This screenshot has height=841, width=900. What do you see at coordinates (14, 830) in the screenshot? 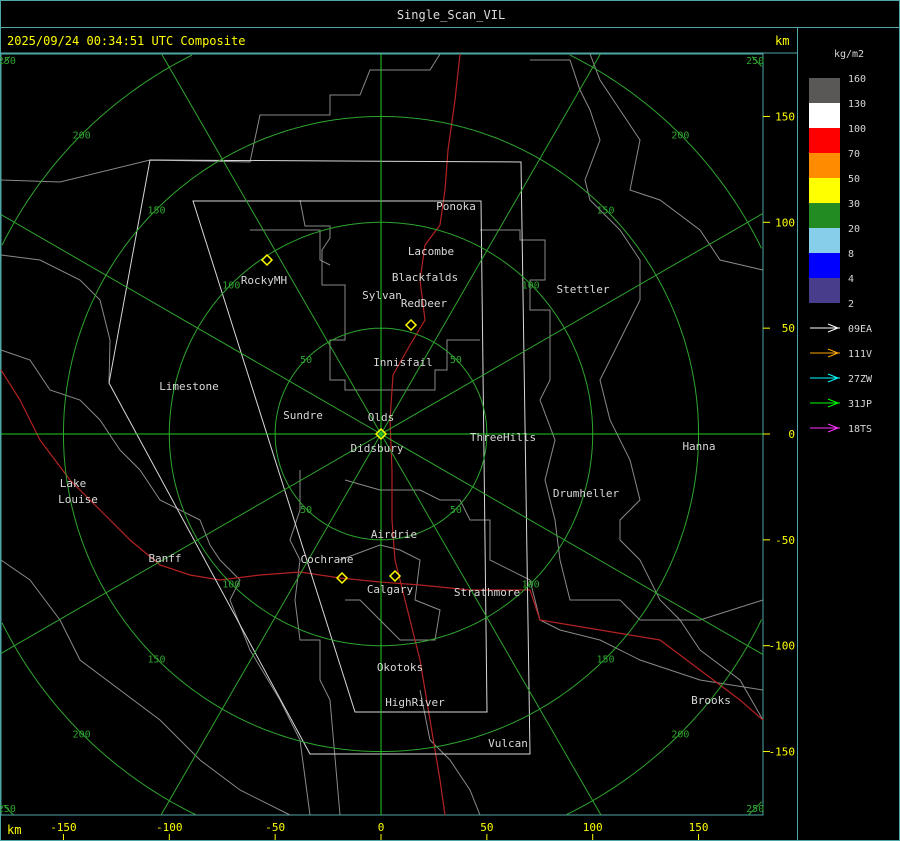
I see `x-axis-unit: km` at bounding box center [14, 830].